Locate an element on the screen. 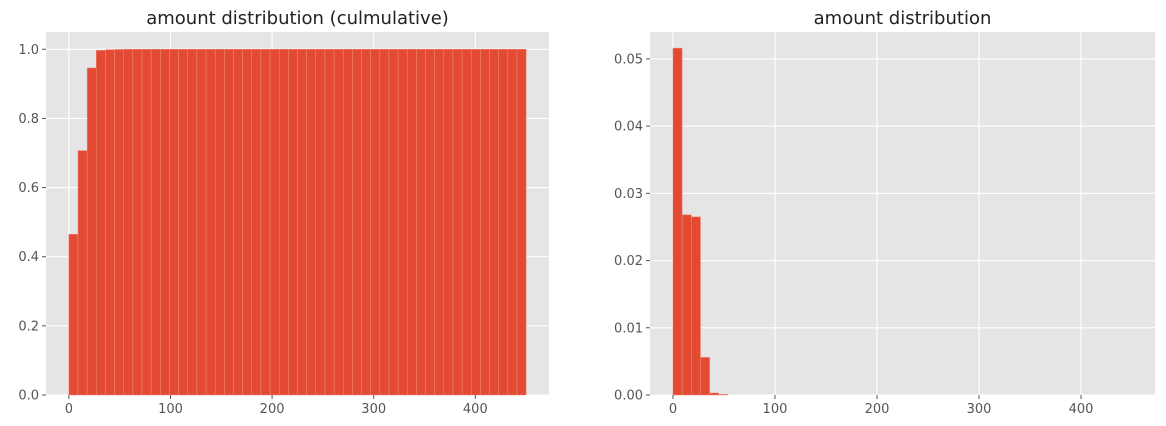 This screenshot has width=1166, height=426. y-tick-label: 0.03 is located at coordinates (628, 194).